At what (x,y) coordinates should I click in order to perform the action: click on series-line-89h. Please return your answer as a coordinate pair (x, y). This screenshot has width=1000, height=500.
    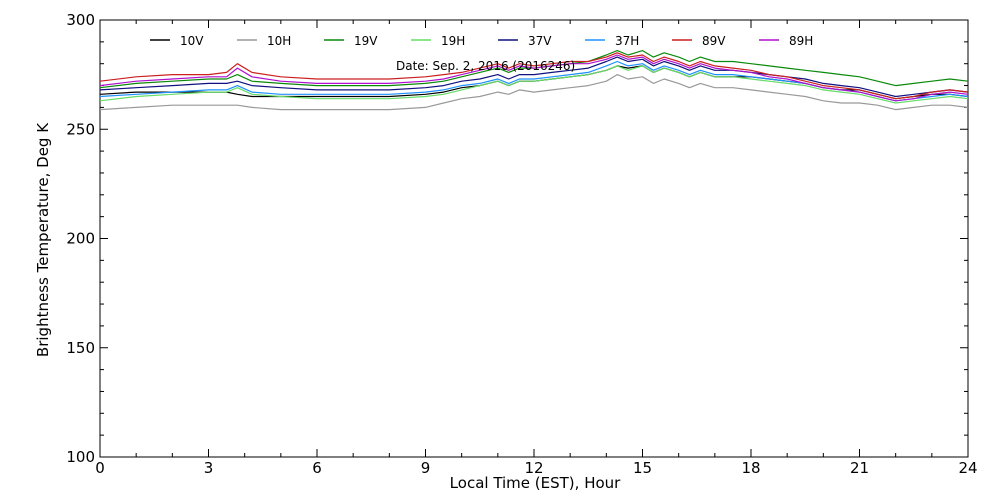
    Looking at the image, I should click on (534, 78).